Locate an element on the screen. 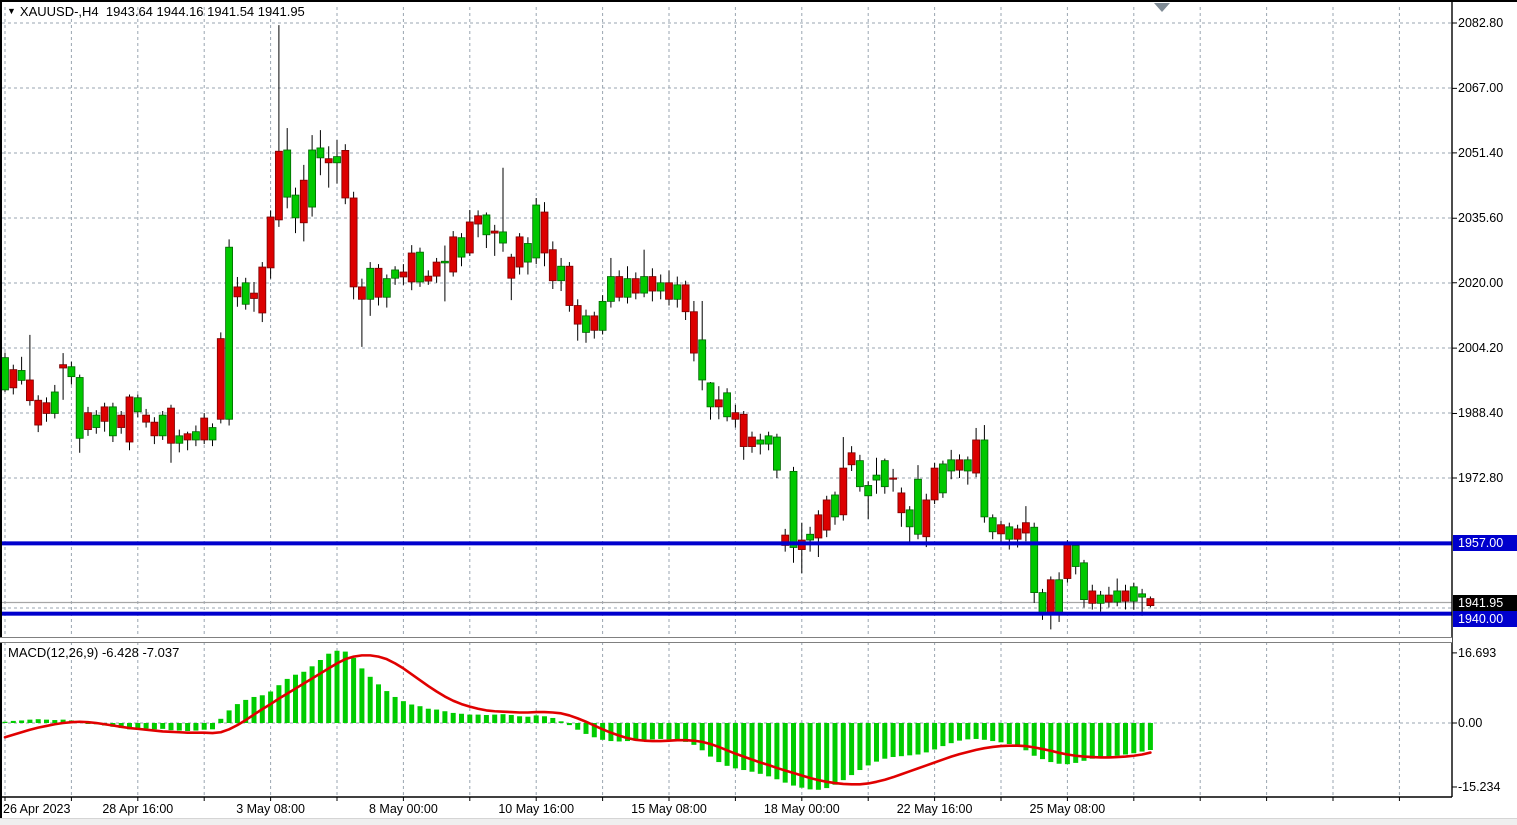 The width and height of the screenshot is (1517, 825). time-axis-label: 26 Apr 2023 is located at coordinates (37, 809).